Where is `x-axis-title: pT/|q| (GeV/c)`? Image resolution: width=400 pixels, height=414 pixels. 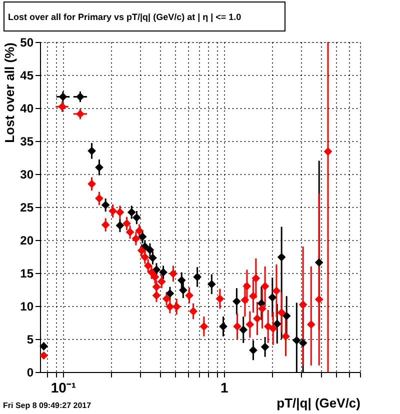
x-axis-title: pT/|q| (GeV/c) is located at coordinates (318, 403).